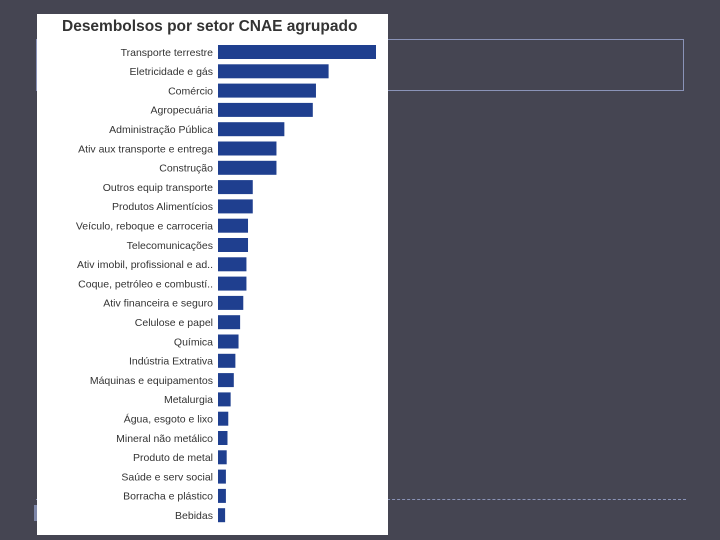 The width and height of the screenshot is (720, 540). What do you see at coordinates (158, 188) in the screenshot?
I see `category-label: Outros equip transporte` at bounding box center [158, 188].